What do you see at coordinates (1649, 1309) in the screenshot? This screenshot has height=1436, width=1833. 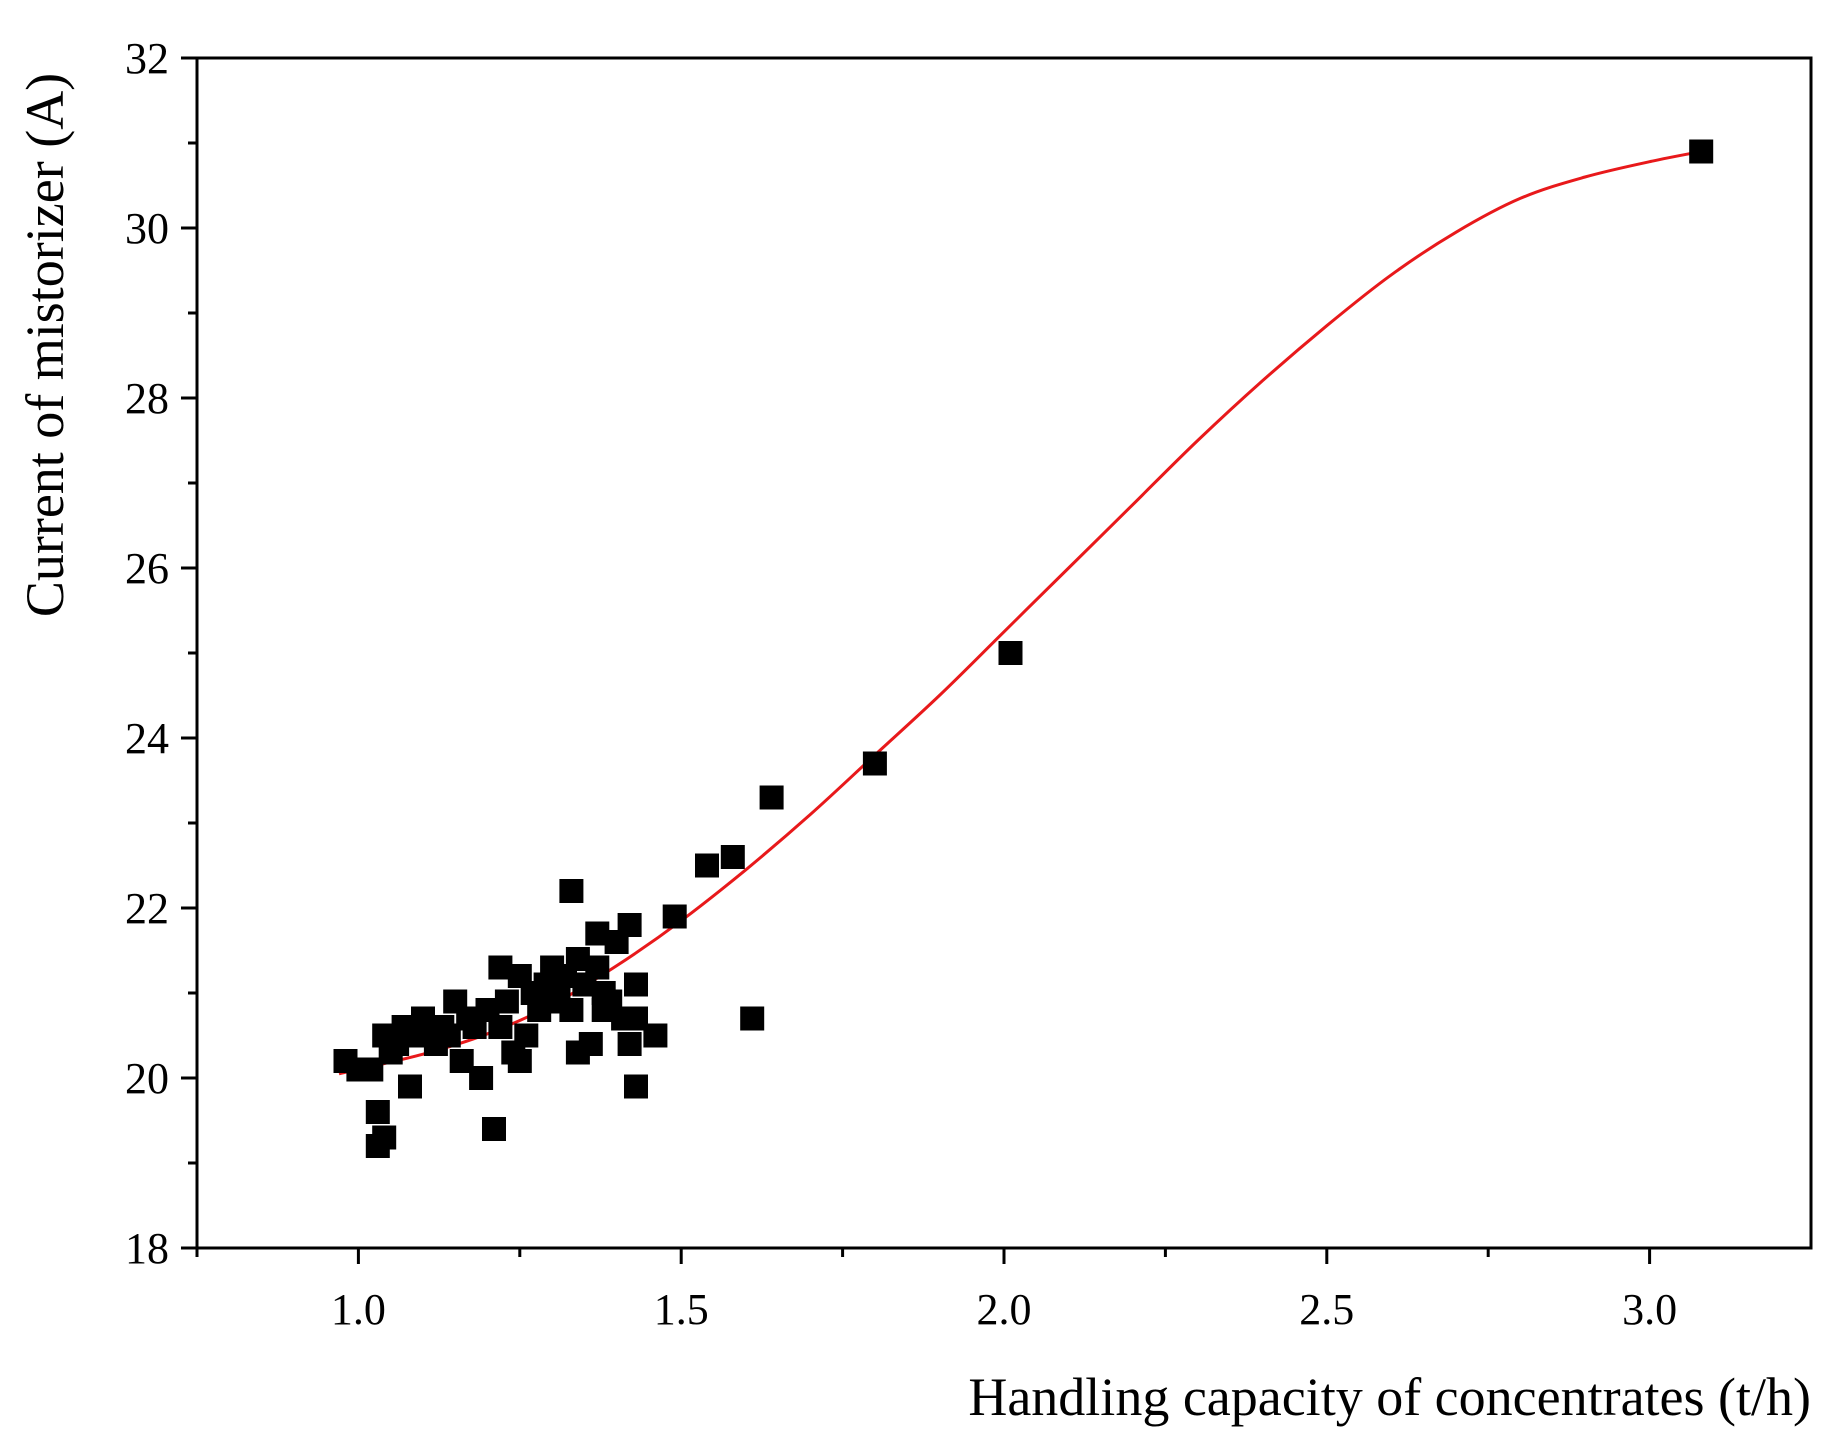 I see `x-tick-label: 3.0` at bounding box center [1649, 1309].